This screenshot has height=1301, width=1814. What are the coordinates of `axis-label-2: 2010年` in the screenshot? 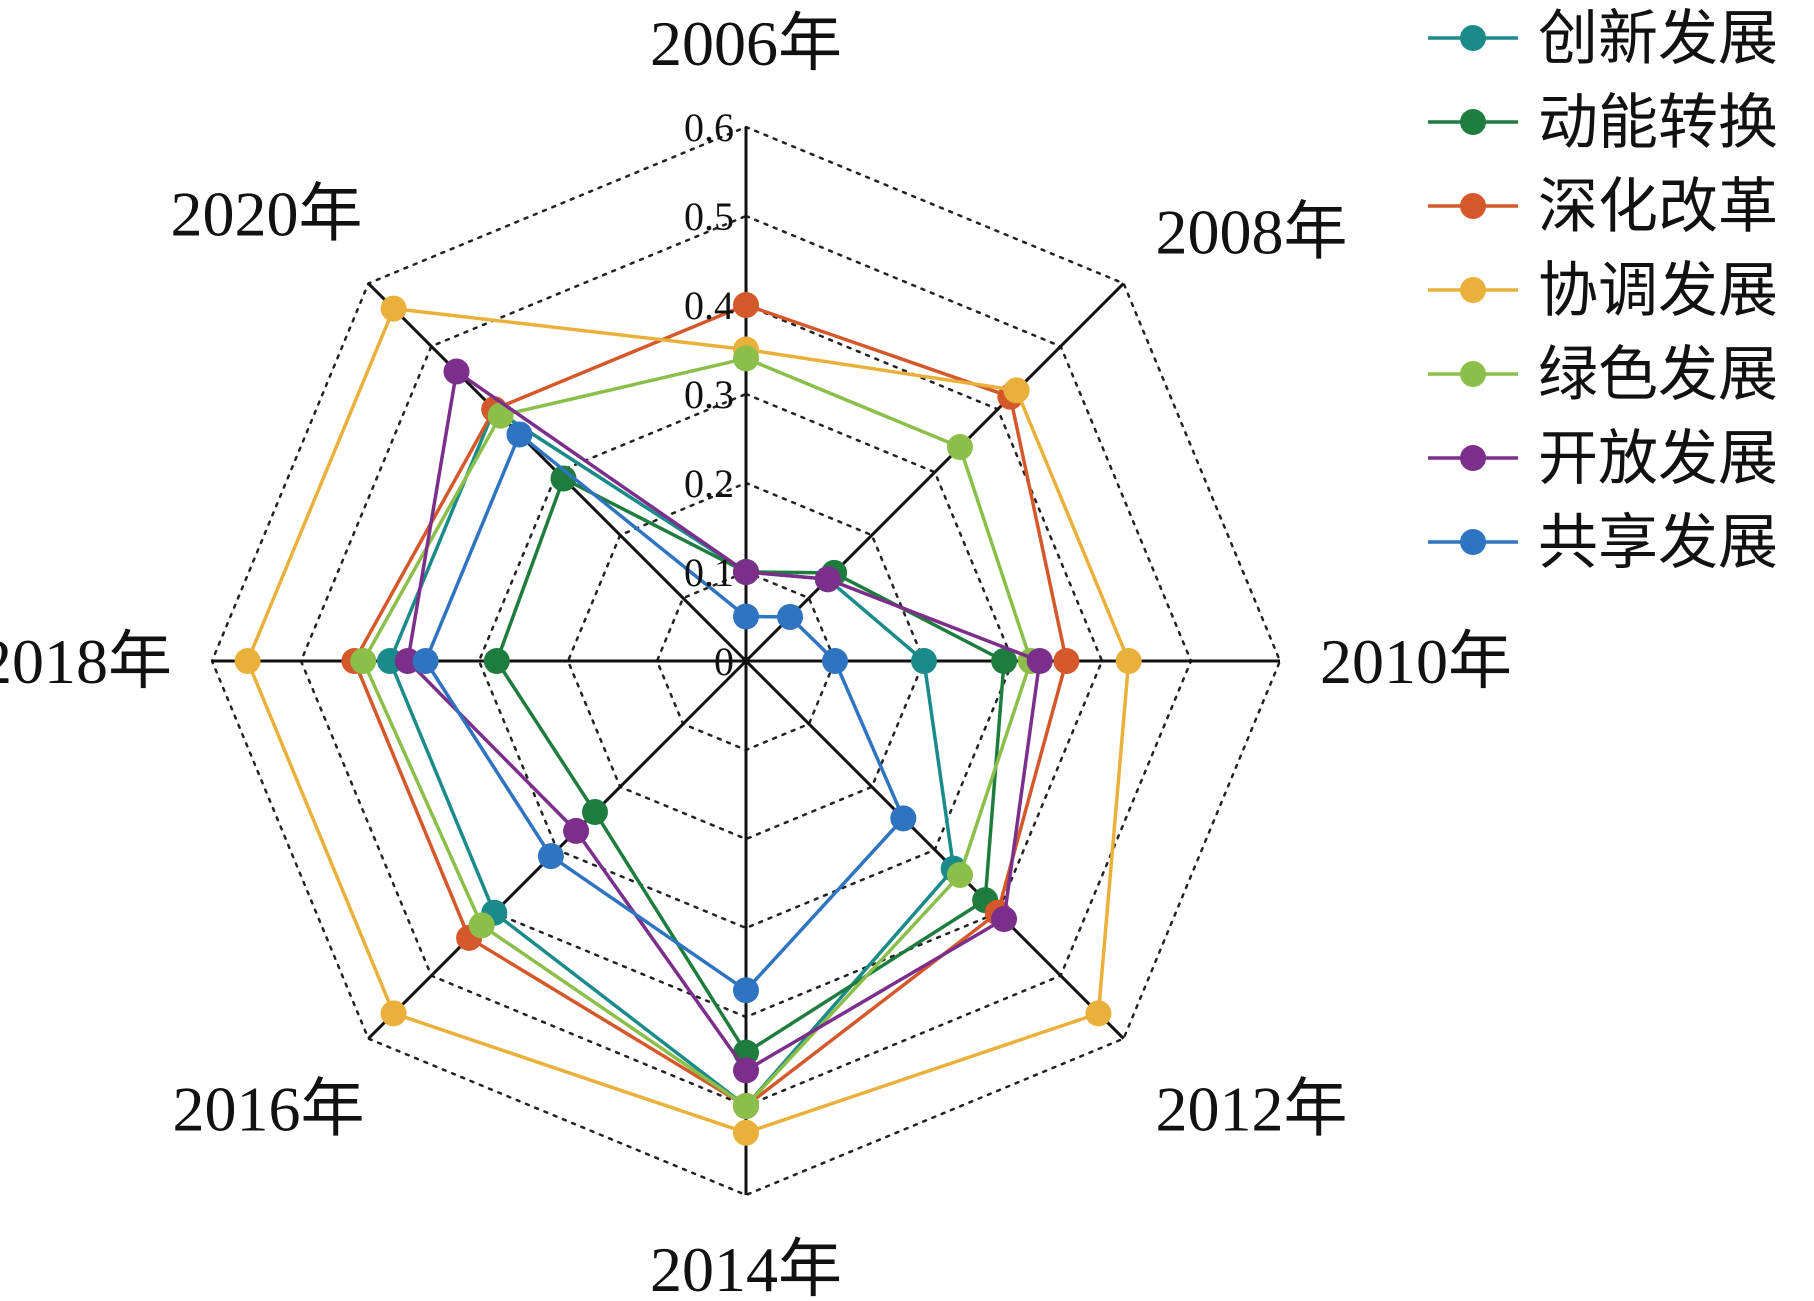 It's located at (1416, 661).